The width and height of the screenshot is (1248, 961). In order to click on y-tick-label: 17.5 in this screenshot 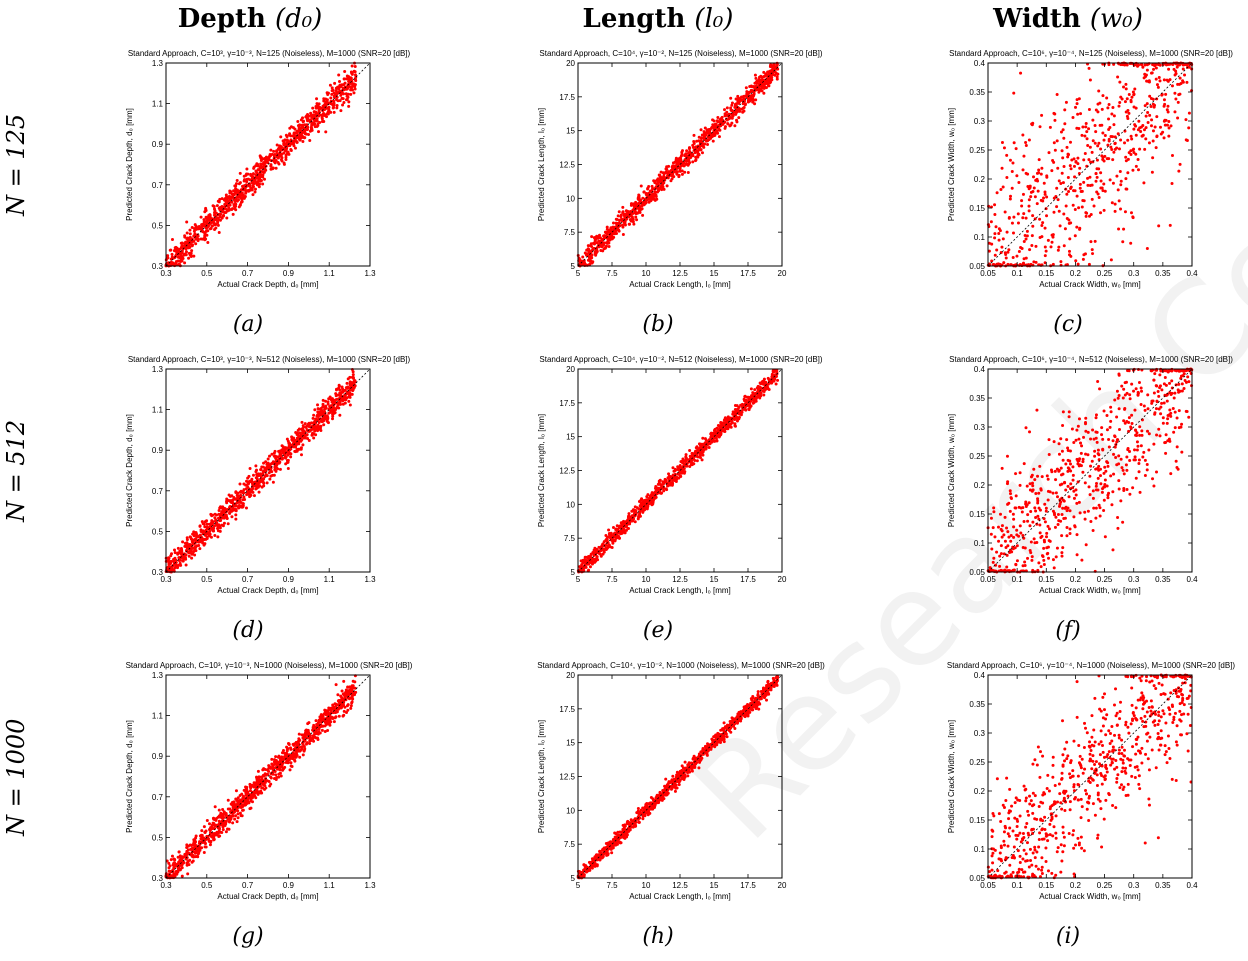, I will do `click(567, 97)`.